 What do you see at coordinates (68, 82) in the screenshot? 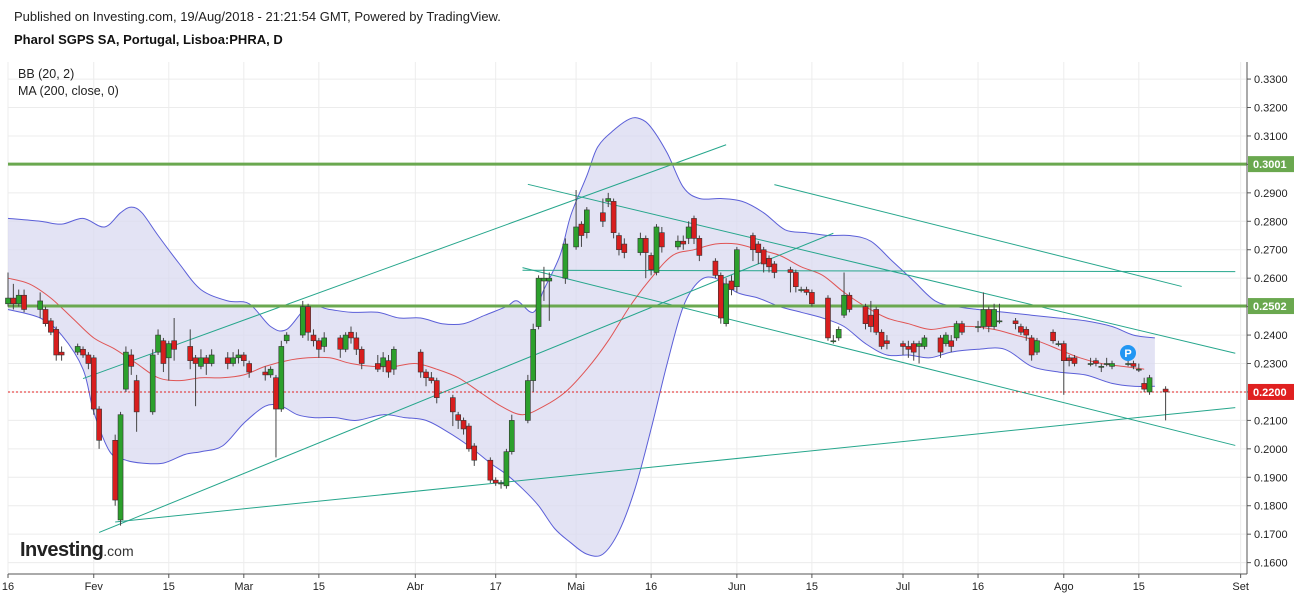
I see `indicator-legend: BB (20, 2) MA (200, close, 0)` at bounding box center [68, 82].